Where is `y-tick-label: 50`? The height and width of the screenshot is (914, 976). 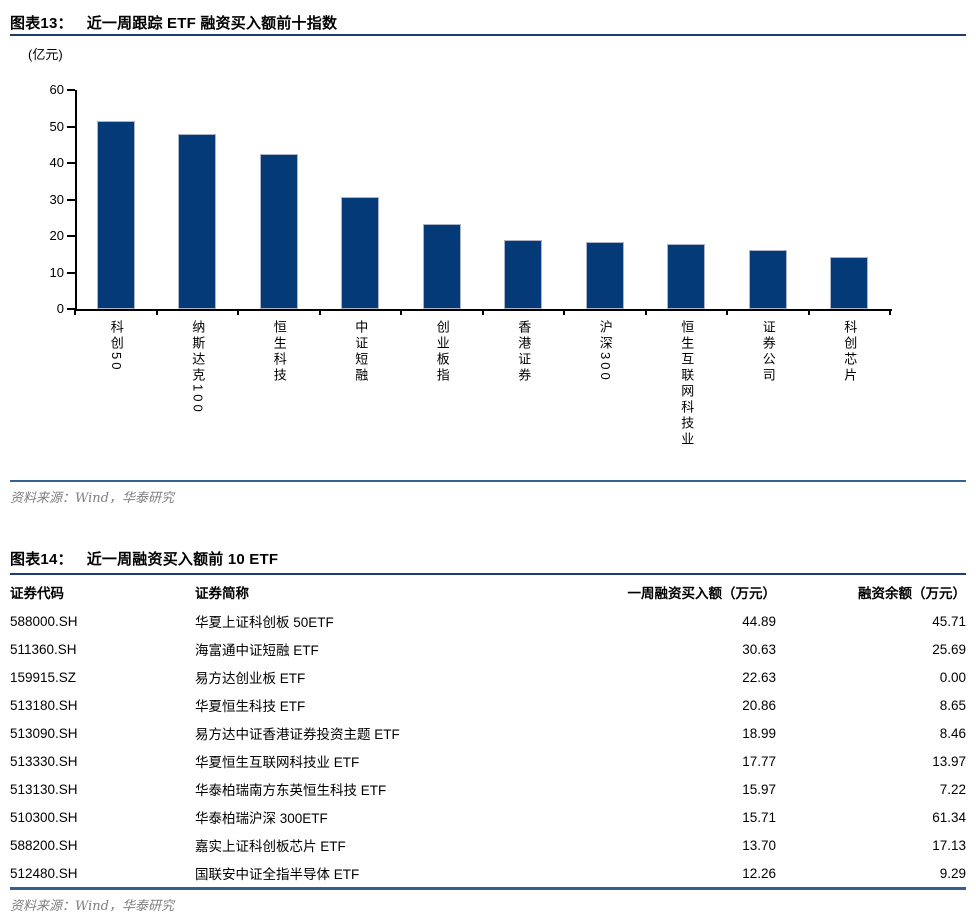 y-tick-label: 50 is located at coordinates (56, 126).